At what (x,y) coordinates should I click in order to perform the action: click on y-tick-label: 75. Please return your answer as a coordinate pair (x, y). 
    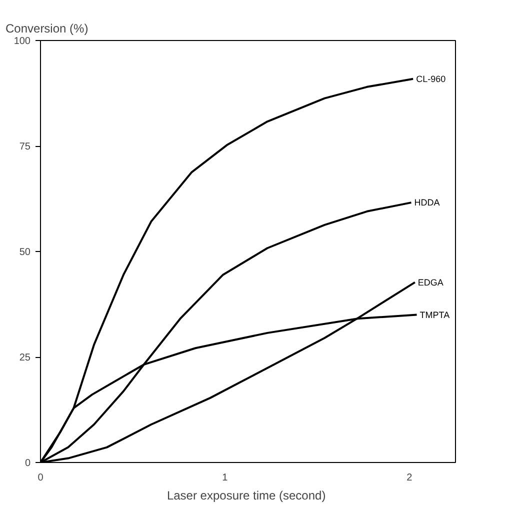
    Looking at the image, I should click on (25, 147).